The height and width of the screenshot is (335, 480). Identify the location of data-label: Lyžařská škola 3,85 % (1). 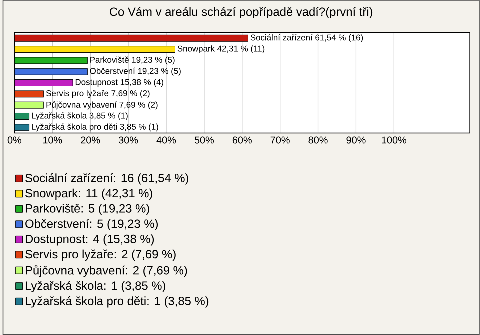
(80, 116).